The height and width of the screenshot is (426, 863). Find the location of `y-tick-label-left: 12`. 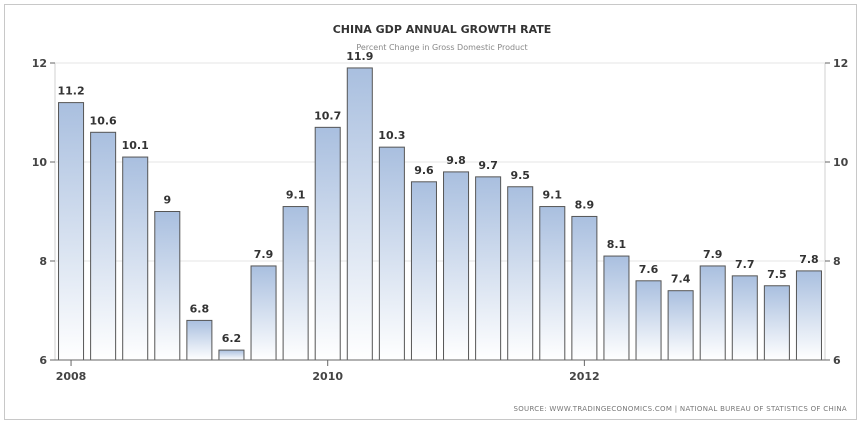

y-tick-label-left: 12 is located at coordinates (39, 63).